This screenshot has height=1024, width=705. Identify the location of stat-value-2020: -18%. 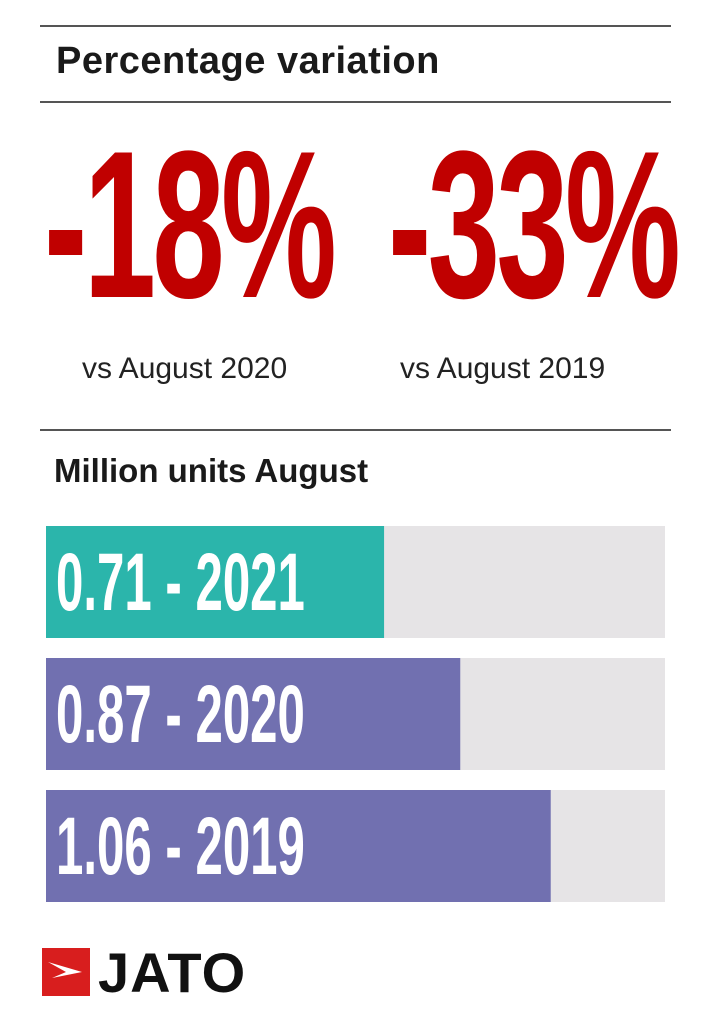
(190, 224).